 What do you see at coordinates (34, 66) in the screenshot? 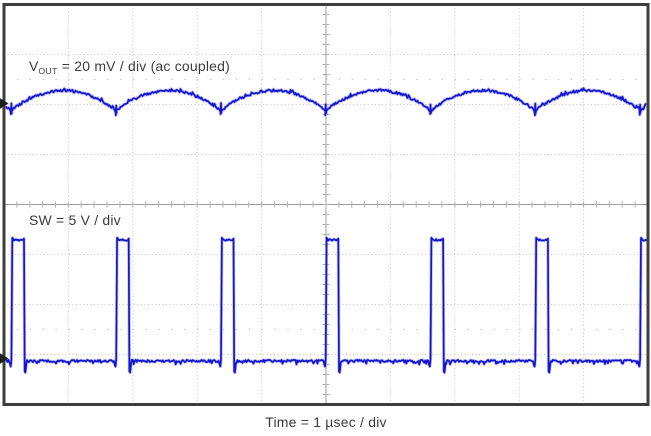
I see `ch1-label-prefix: V` at bounding box center [34, 66].